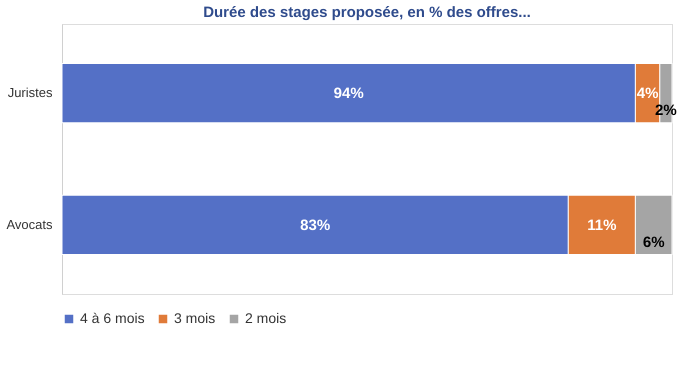 The width and height of the screenshot is (690, 386). What do you see at coordinates (265, 318) in the screenshot?
I see `legend-label: 2 mois` at bounding box center [265, 318].